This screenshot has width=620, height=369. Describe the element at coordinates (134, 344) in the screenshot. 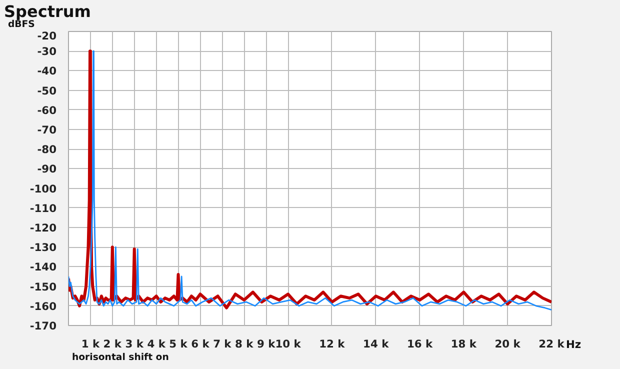

I see `x-tick-label: 3 k` at that location.